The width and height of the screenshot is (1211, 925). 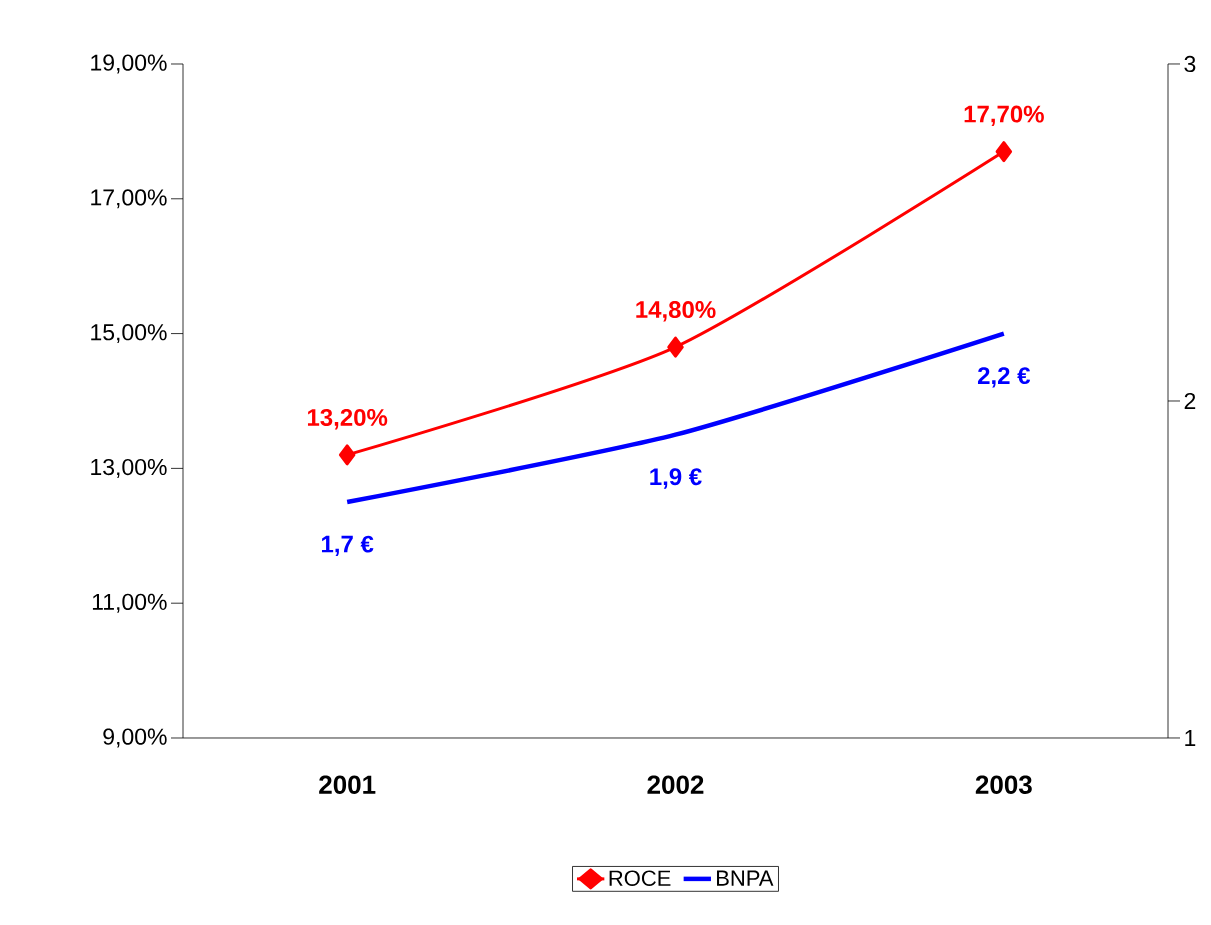 What do you see at coordinates (129, 64) in the screenshot?
I see `y-tick-label: 19,00%` at bounding box center [129, 64].